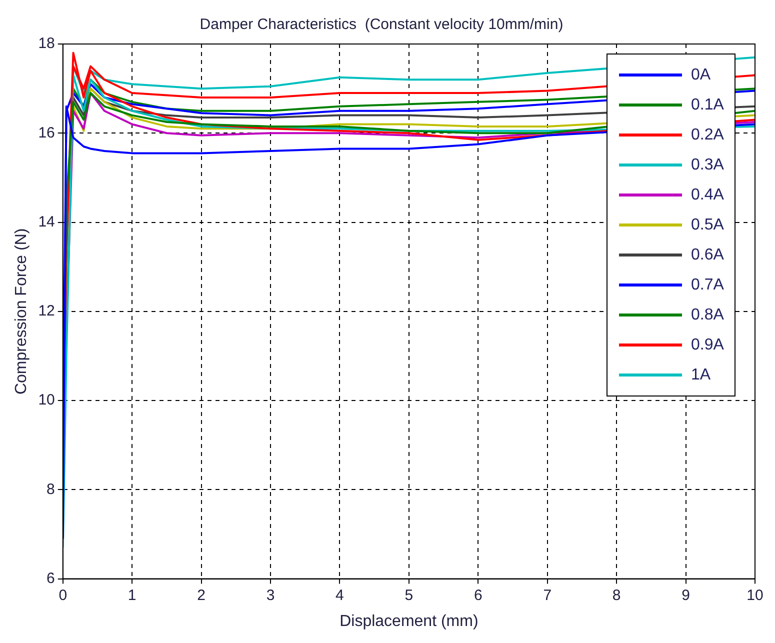  What do you see at coordinates (707, 165) in the screenshot?
I see `legend-label: 0.3A` at bounding box center [707, 165].